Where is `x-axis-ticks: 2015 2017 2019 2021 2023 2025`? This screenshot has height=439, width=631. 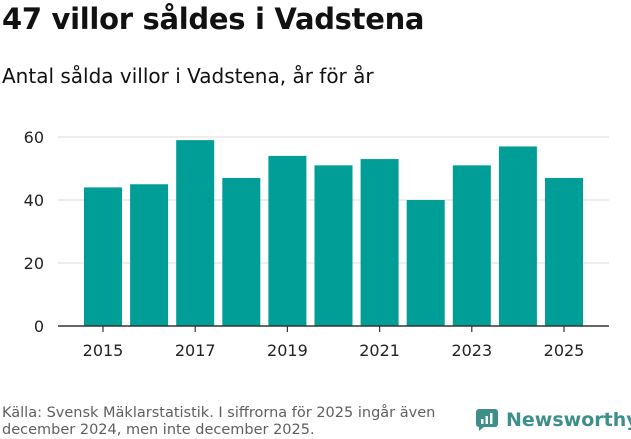 x-axis-ticks: 2015 2017 2019 2021 2023 2025 is located at coordinates (334, 343).